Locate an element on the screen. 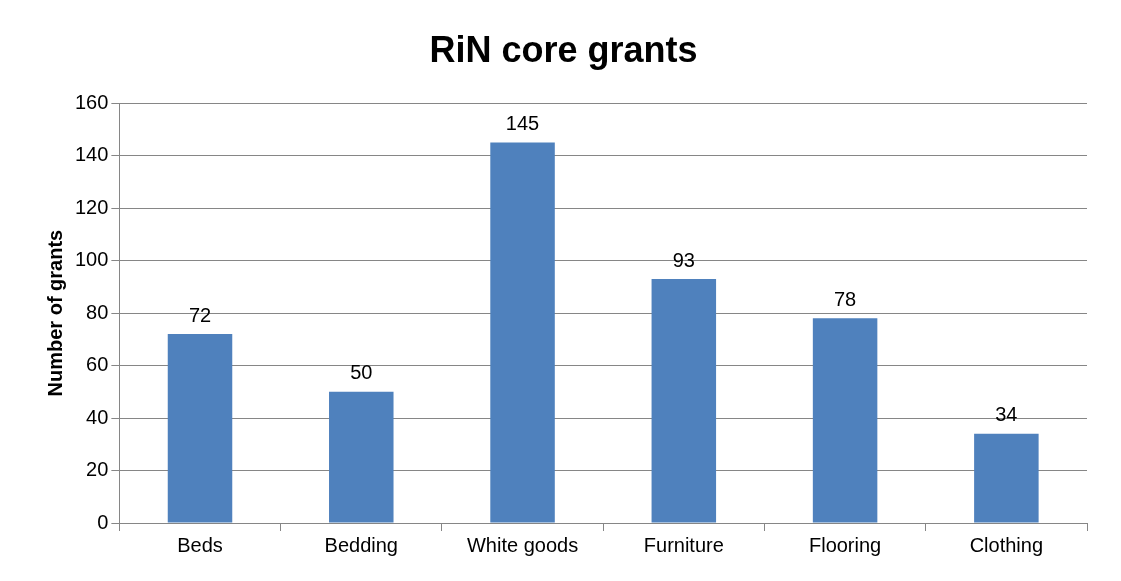  data-label: 34 is located at coordinates (1006, 414).